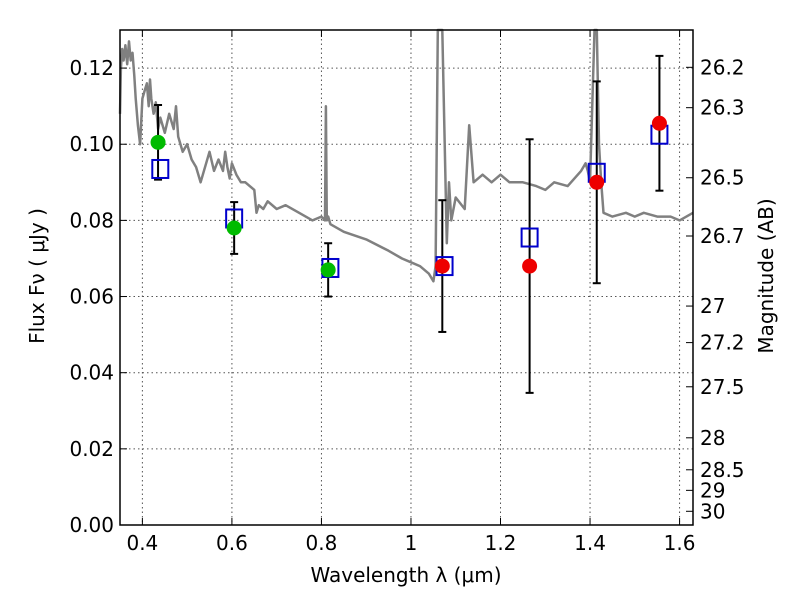 The height and width of the screenshot is (600, 800). I want to click on x-tick-label: 1.6, so click(680, 543).